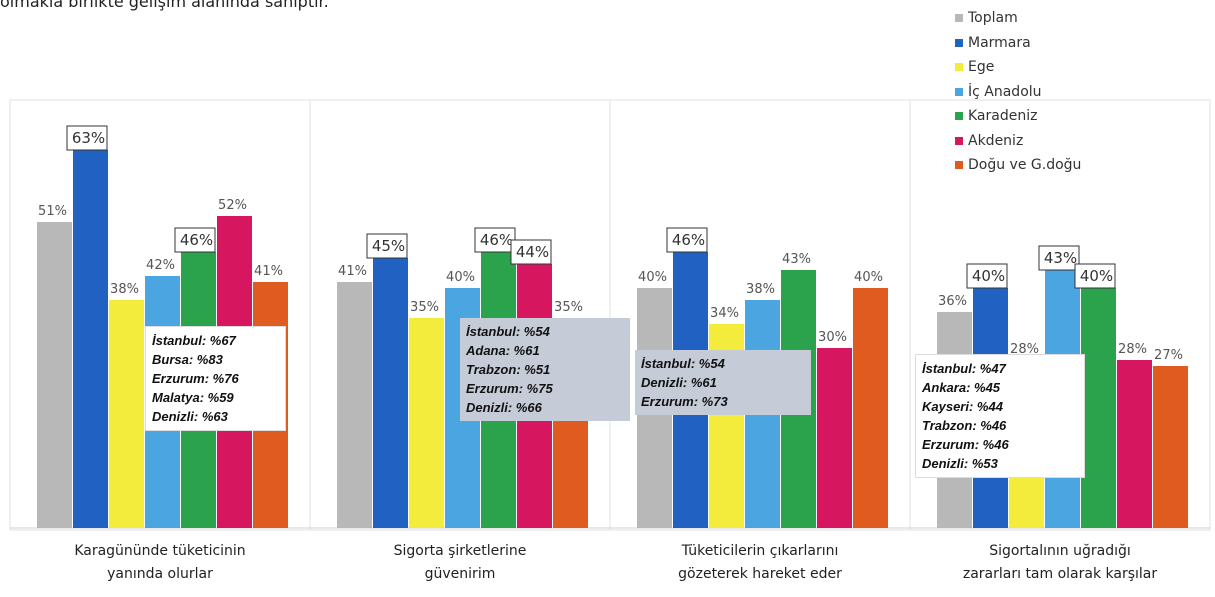 The height and width of the screenshot is (597, 1215). What do you see at coordinates (52, 211) in the screenshot?
I see `value-label: 51%` at bounding box center [52, 211].